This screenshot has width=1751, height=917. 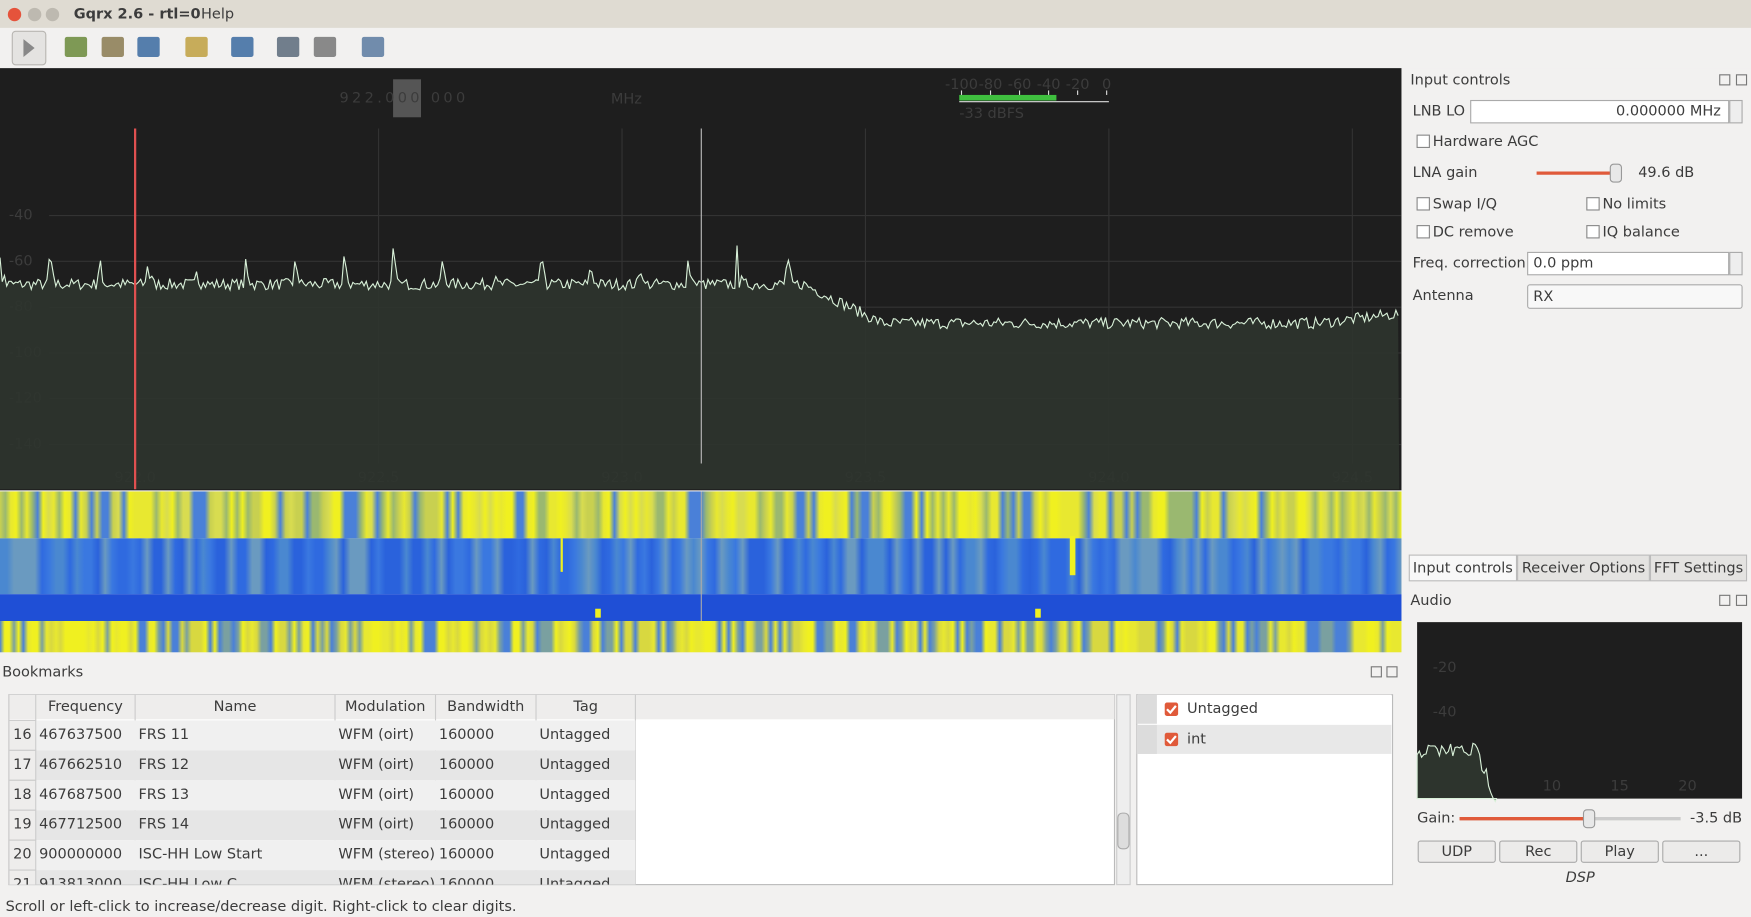 What do you see at coordinates (1123, 790) in the screenshot?
I see `scrollbar` at bounding box center [1123, 790].